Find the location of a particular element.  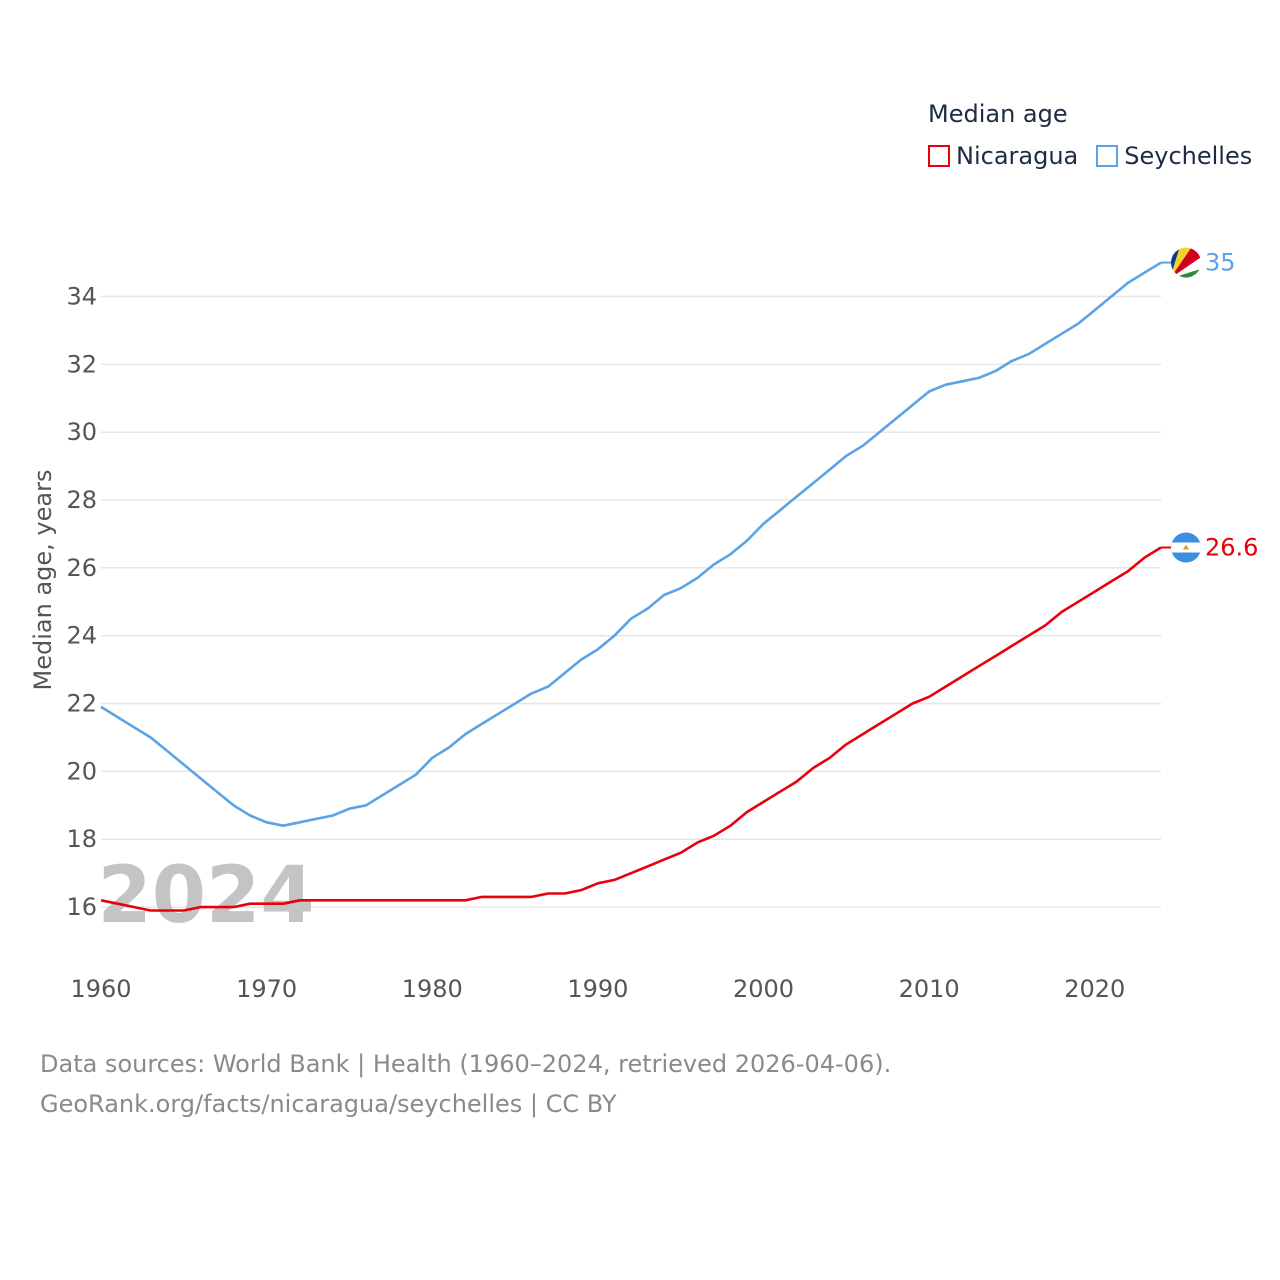

year-watermark: 2024 is located at coordinates (205, 896).